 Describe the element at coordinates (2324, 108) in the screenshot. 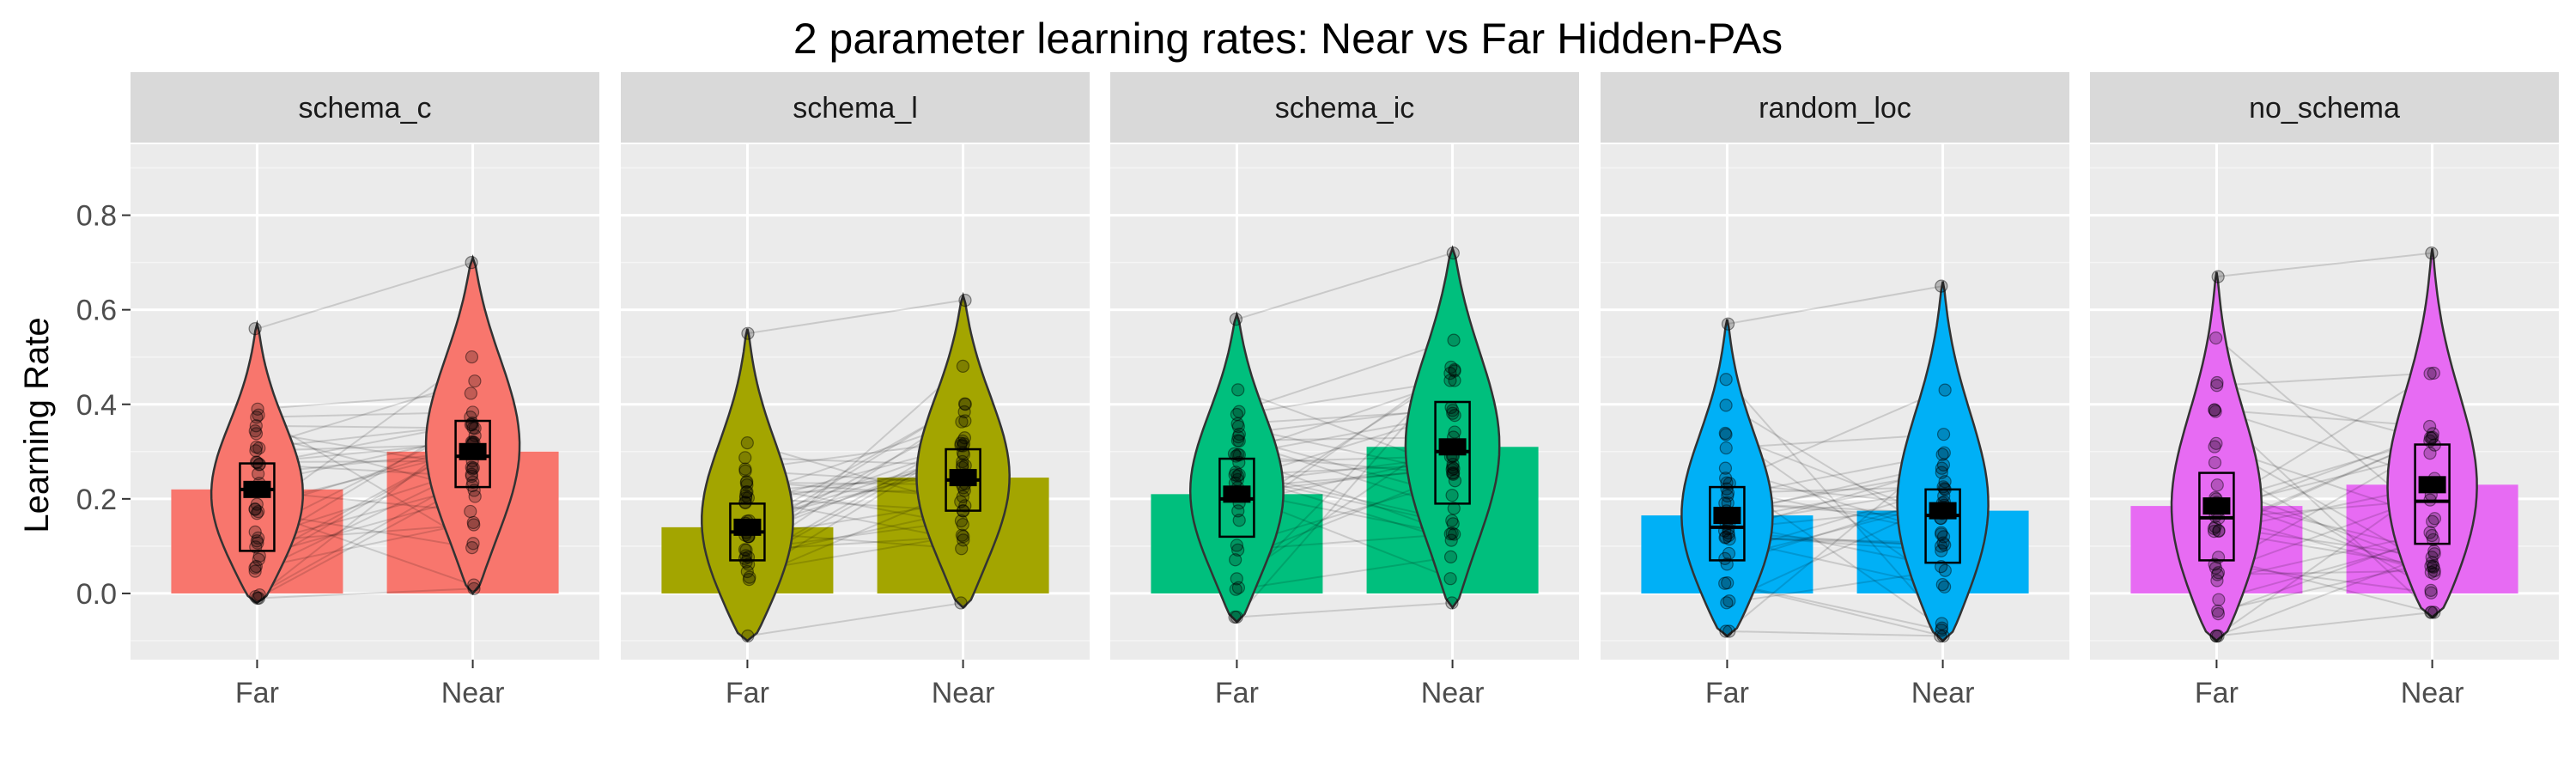

I see `facet-strip-label: no_schema` at that location.